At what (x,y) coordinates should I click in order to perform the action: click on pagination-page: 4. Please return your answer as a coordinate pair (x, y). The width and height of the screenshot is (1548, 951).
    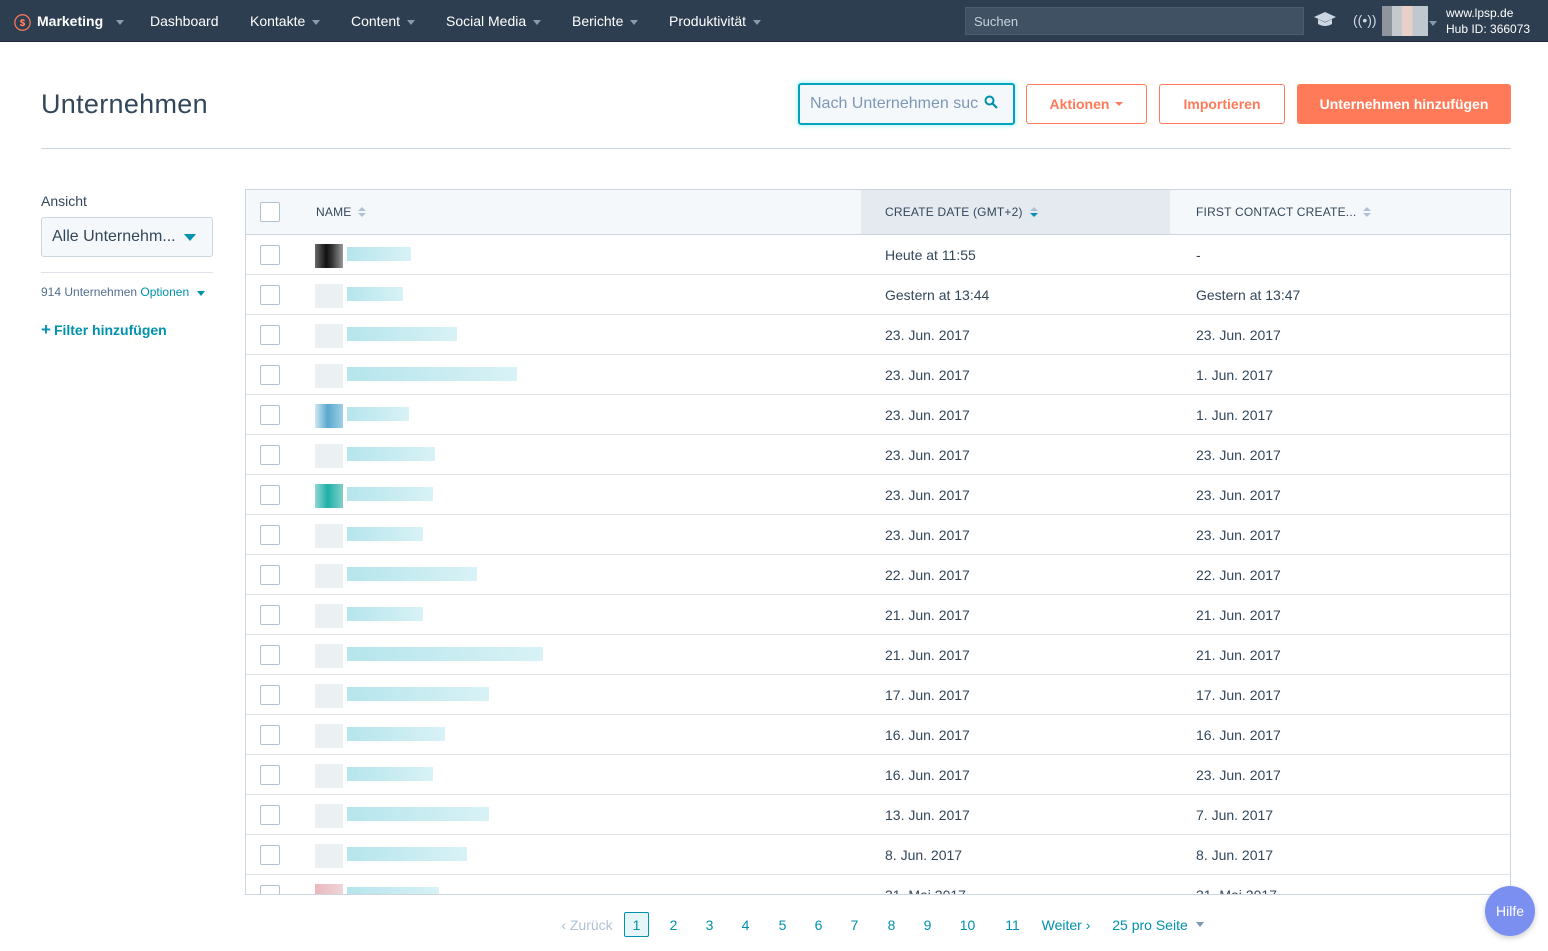
    Looking at the image, I should click on (745, 924).